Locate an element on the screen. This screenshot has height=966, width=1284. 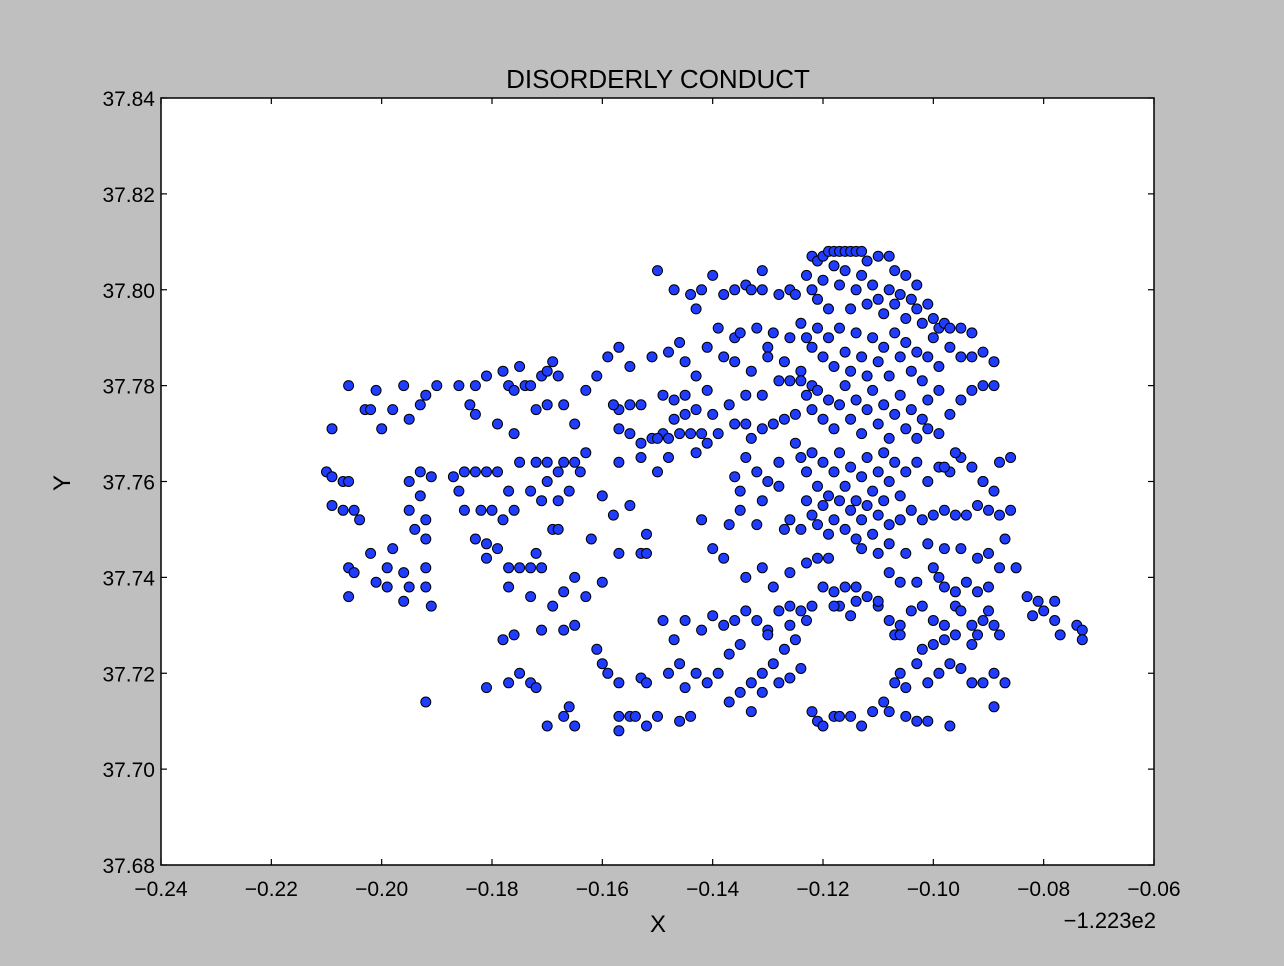
x-axis-label: X is located at coordinates (658, 924).